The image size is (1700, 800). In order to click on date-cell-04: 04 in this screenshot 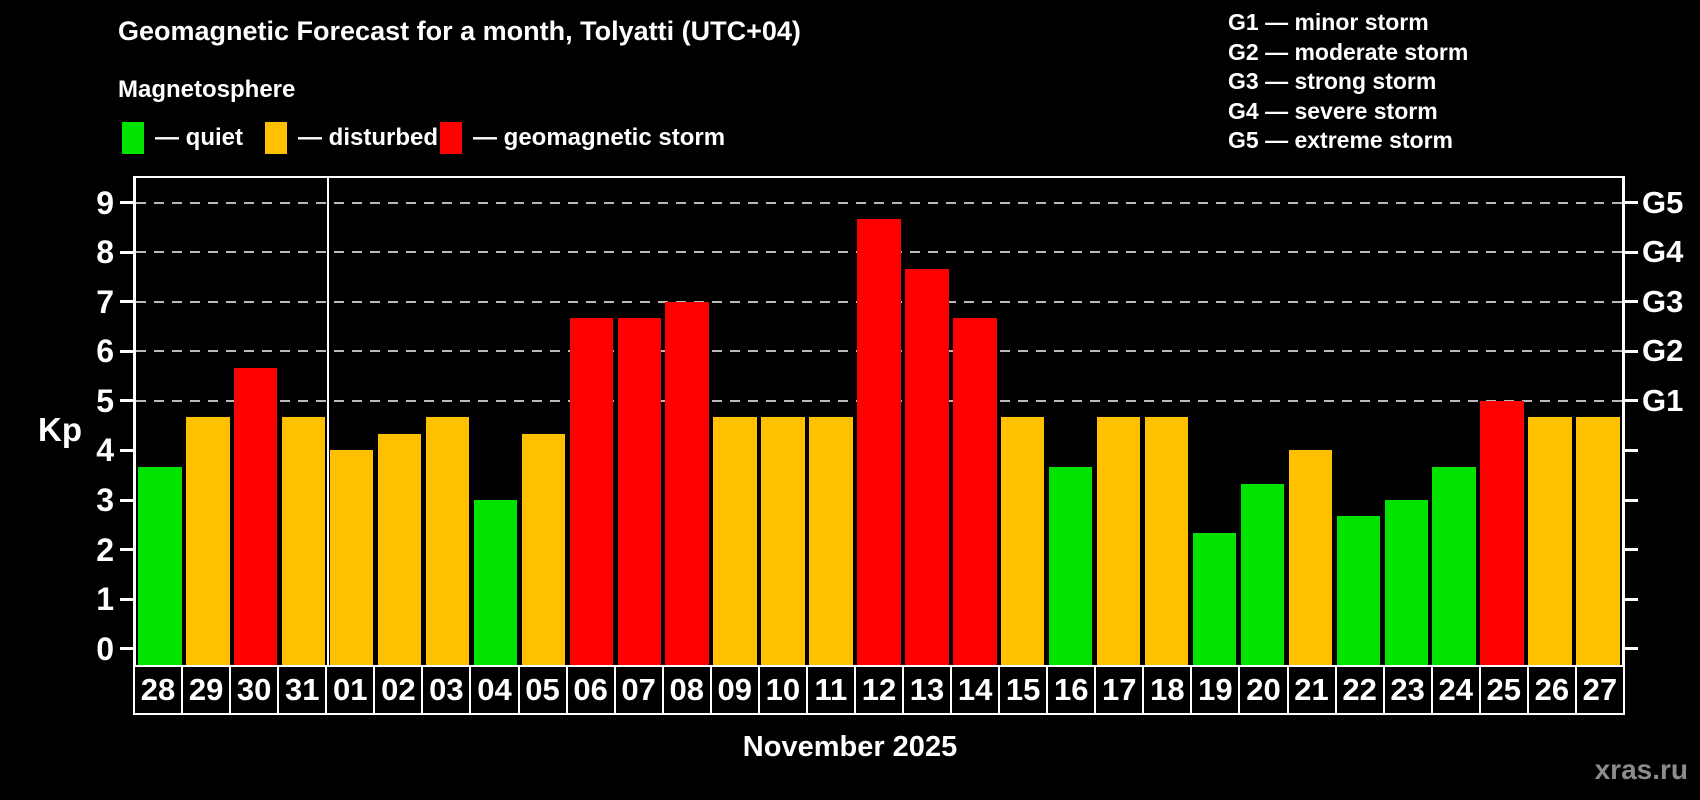, I will do `click(494, 690)`.